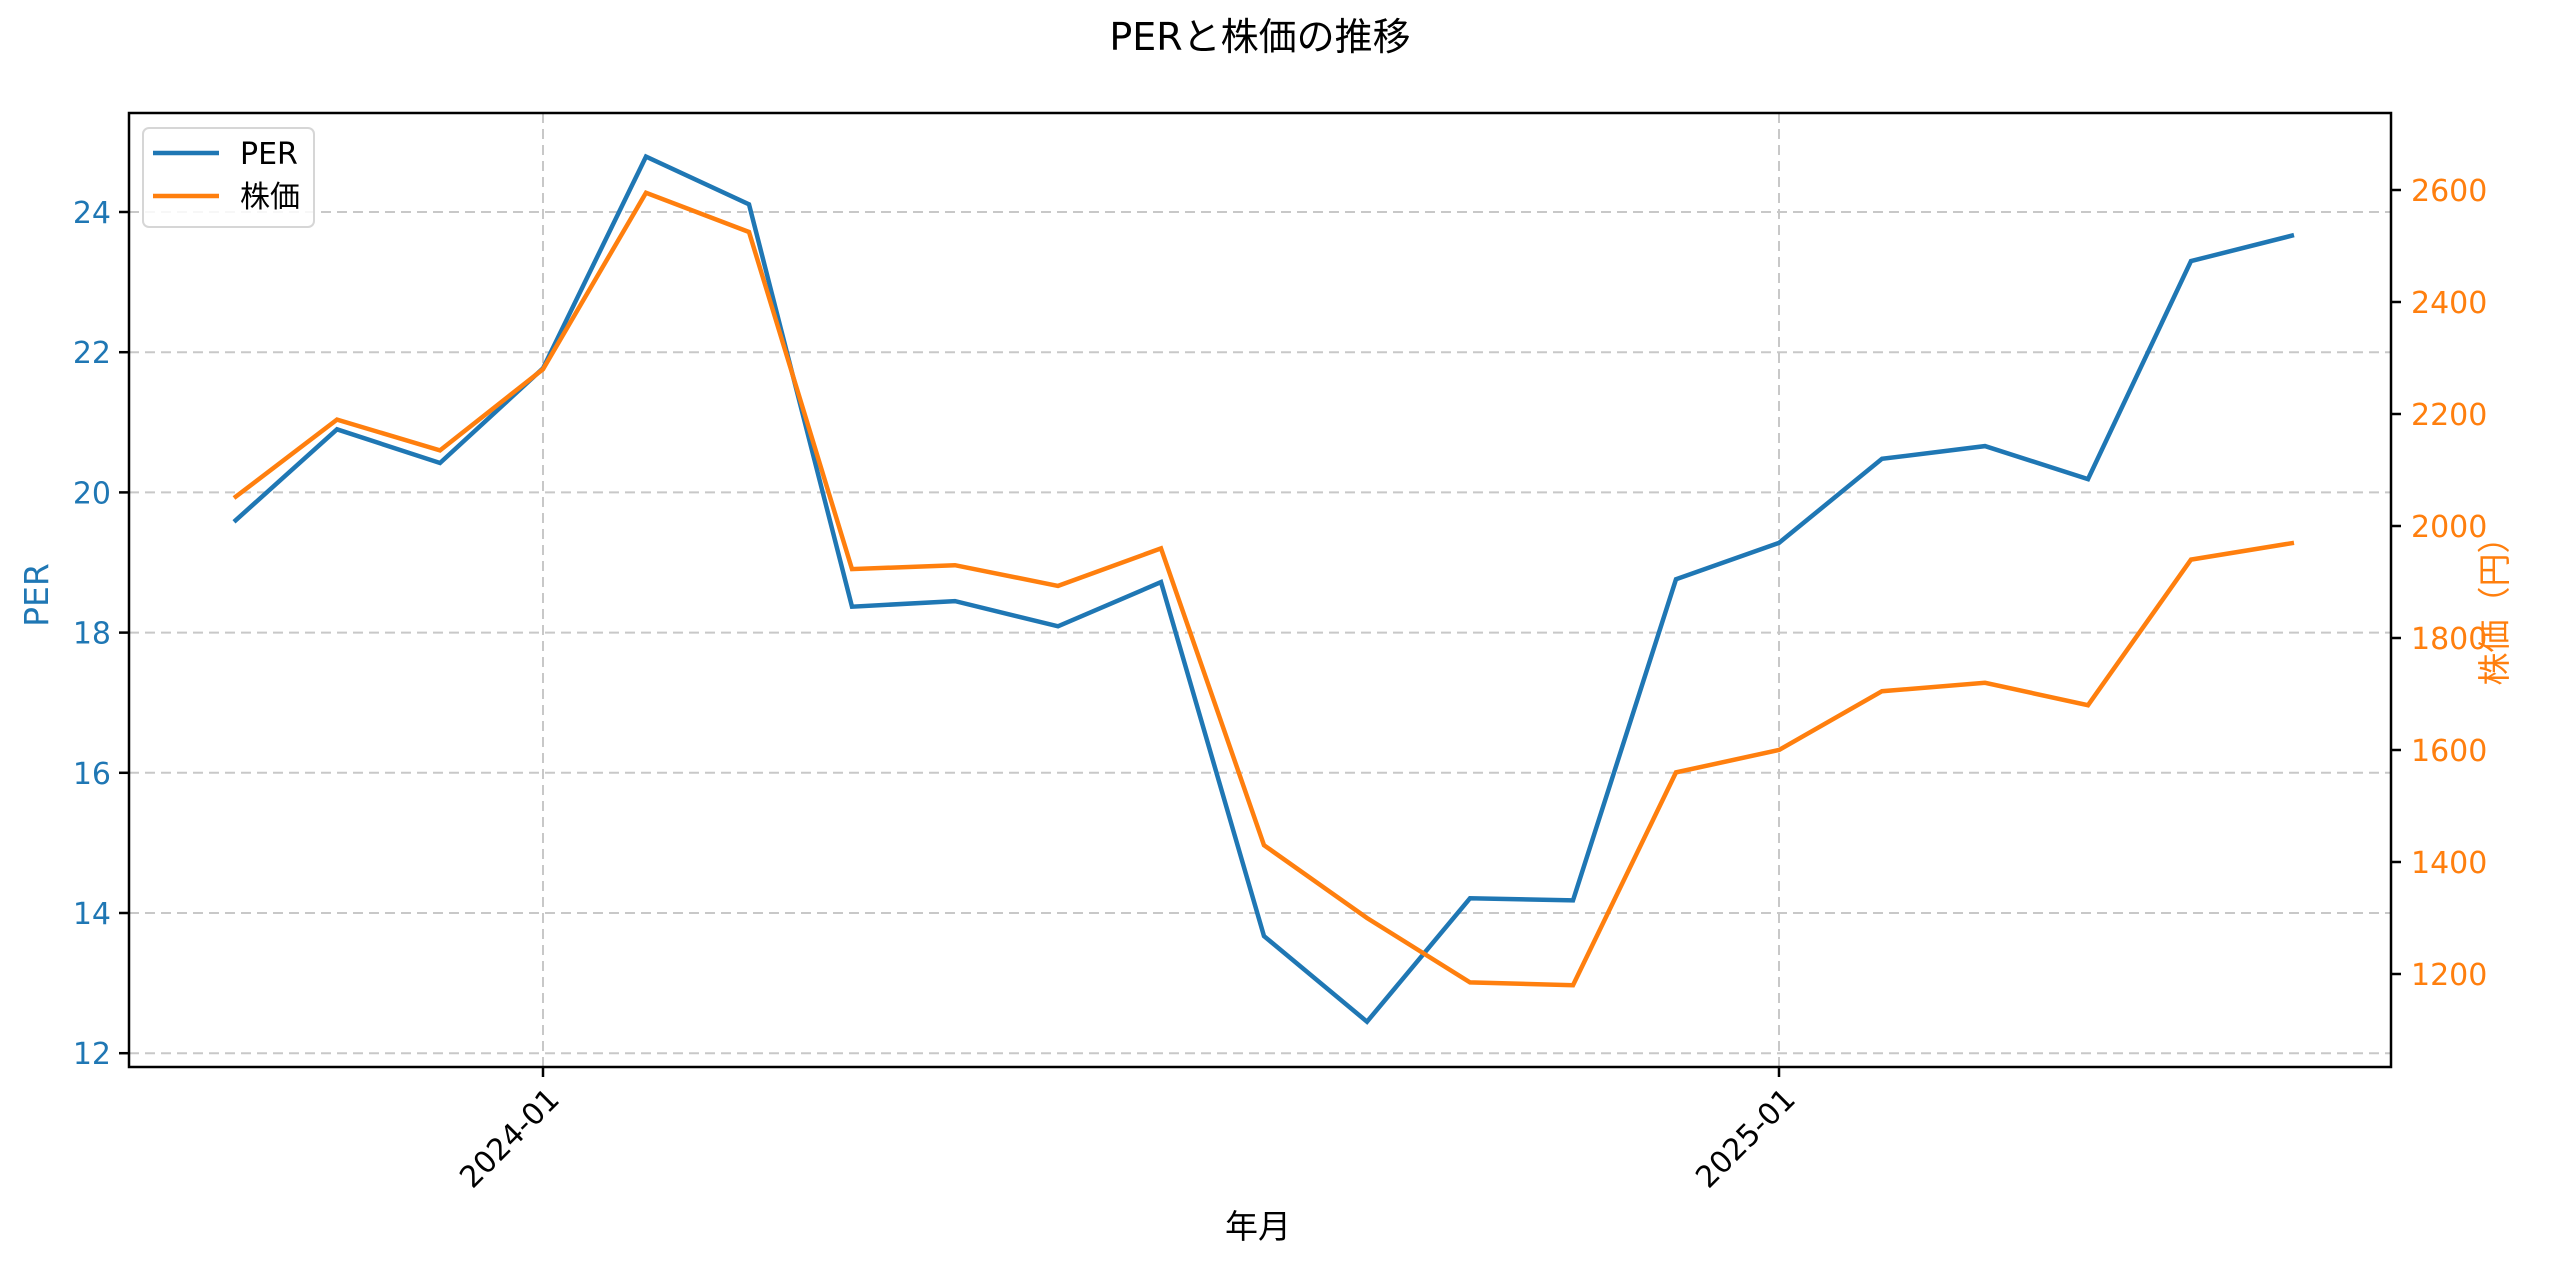  What do you see at coordinates (2449, 639) in the screenshot?
I see `y-tick-label-right: 1800` at bounding box center [2449, 639].